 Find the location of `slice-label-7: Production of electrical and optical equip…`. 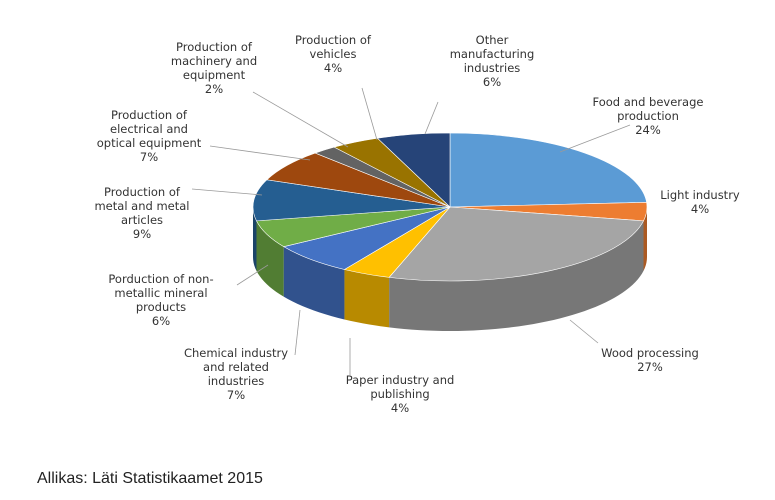

slice-label-7: Production of electrical and optical equip… is located at coordinates (149, 136).